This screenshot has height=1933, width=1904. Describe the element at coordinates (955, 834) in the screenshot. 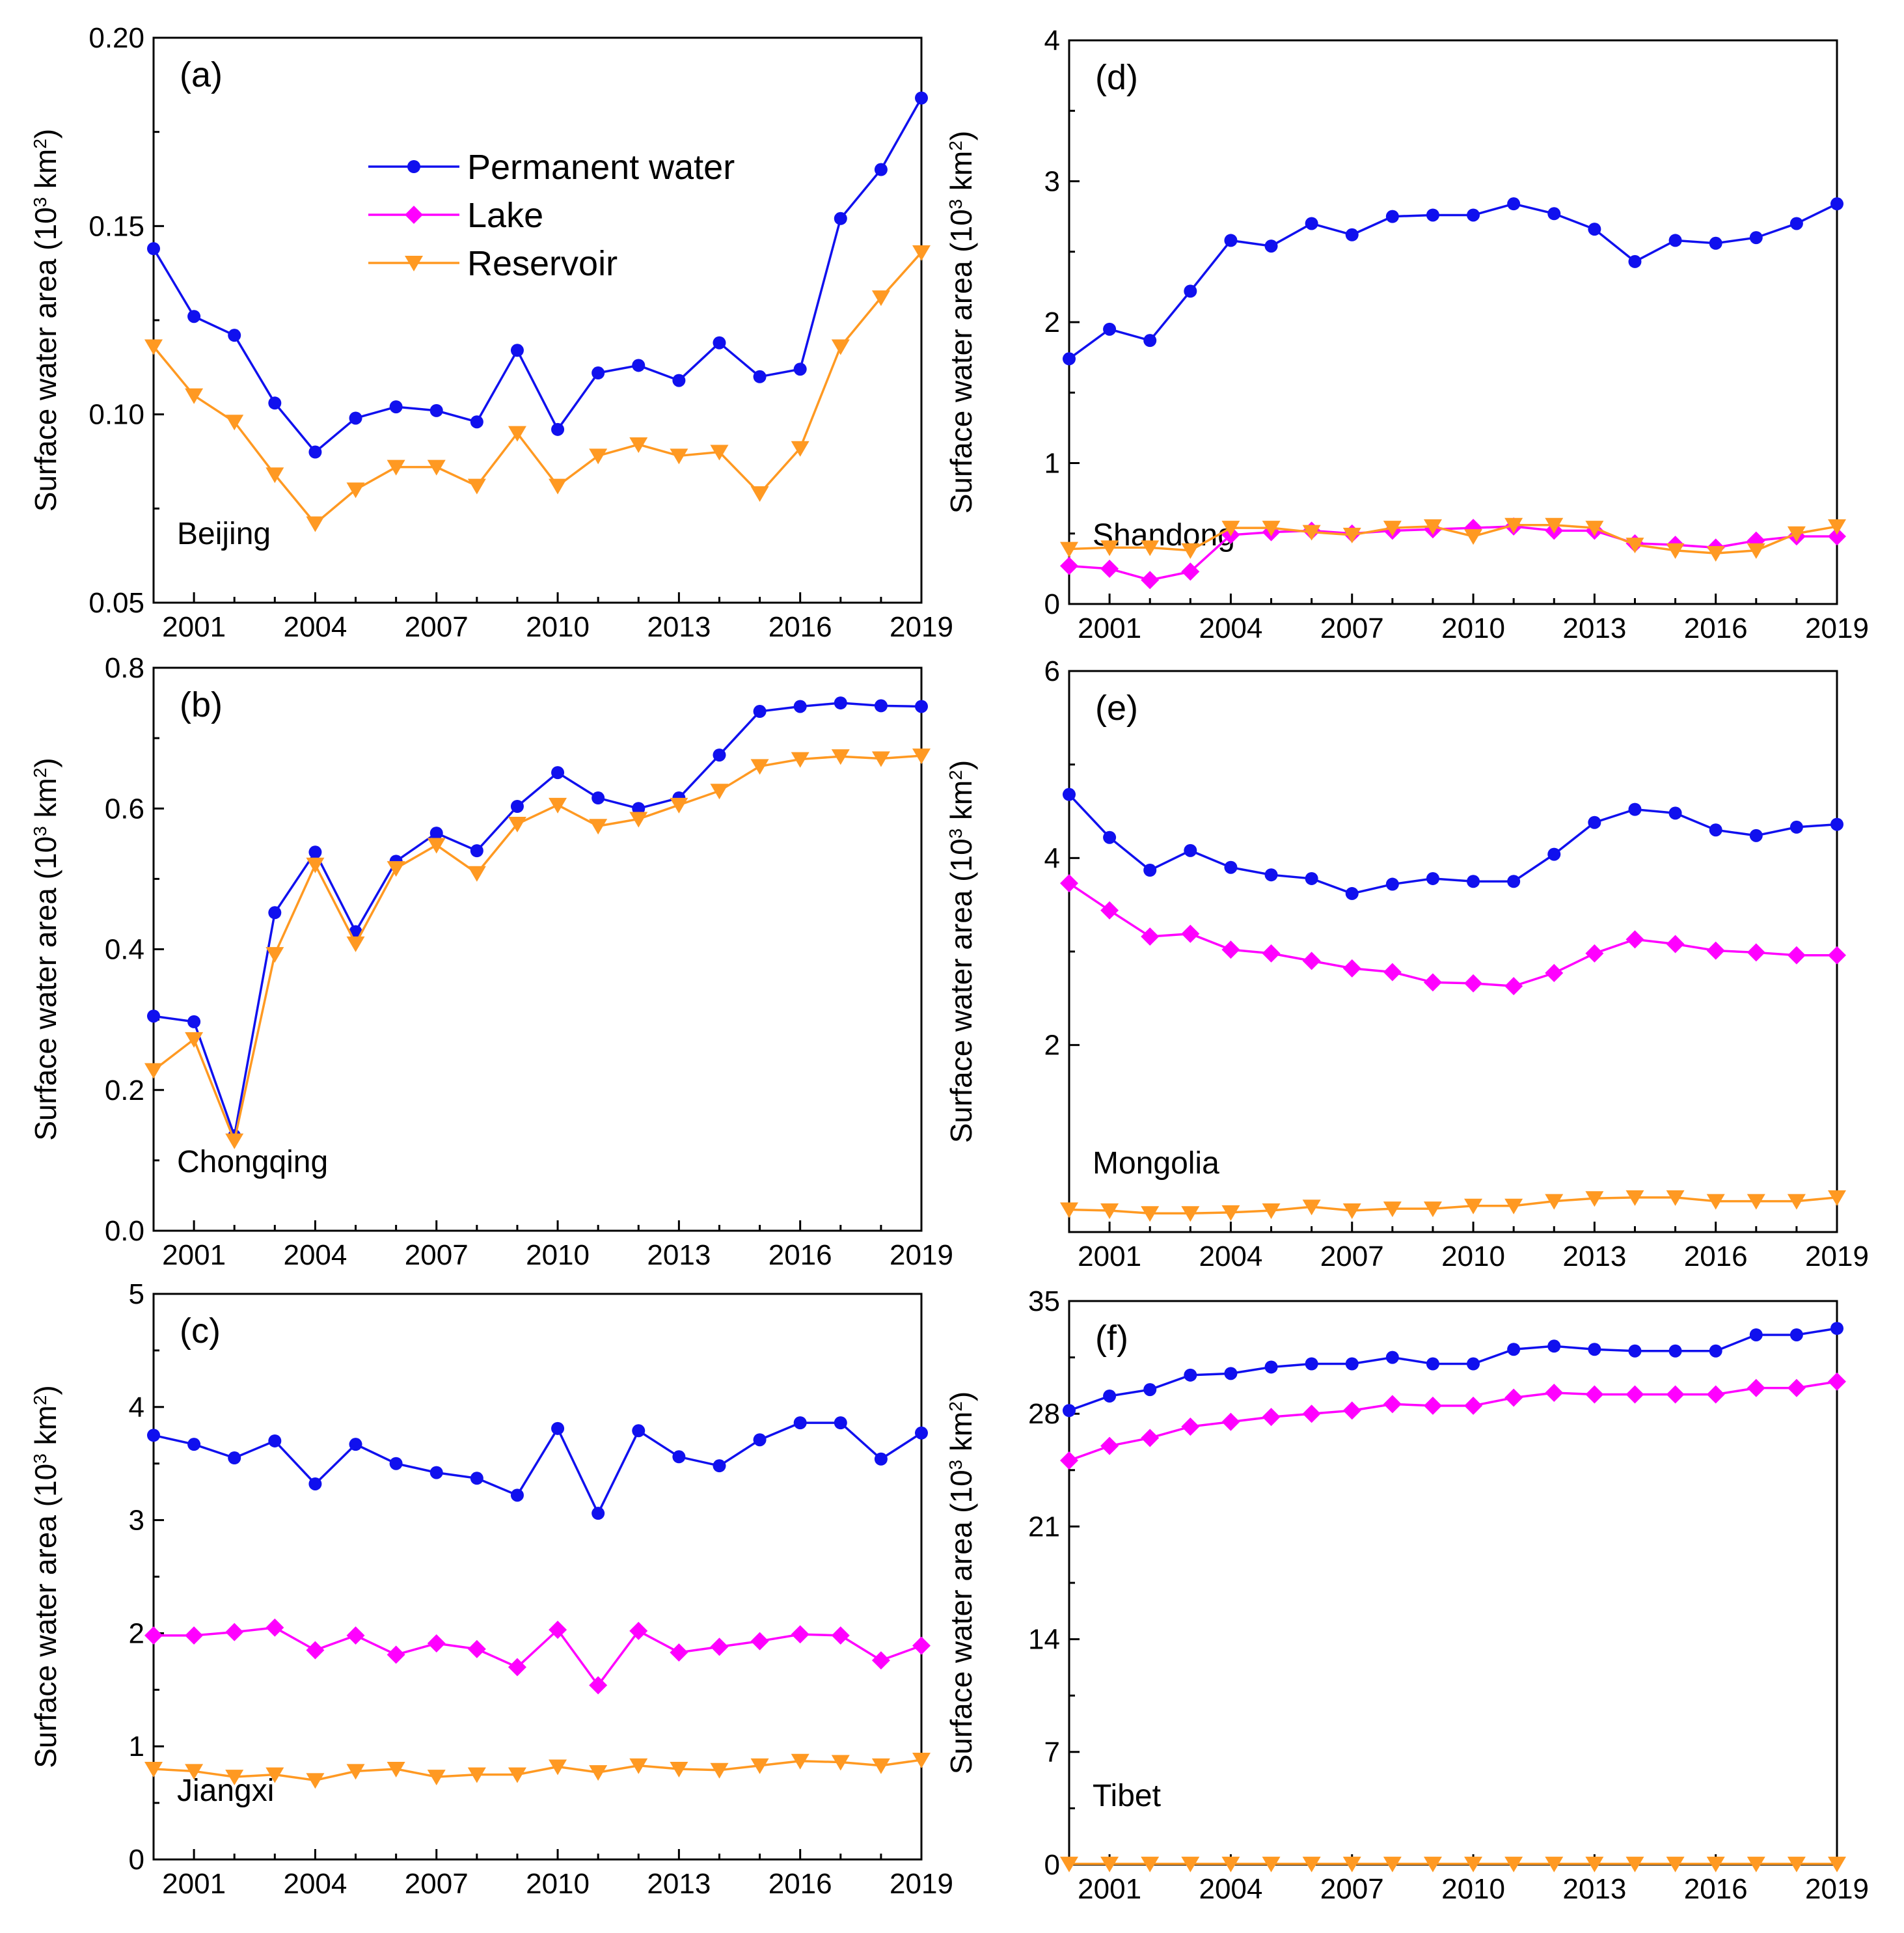

I see `y-axis-label-superscript: 3` at that location.